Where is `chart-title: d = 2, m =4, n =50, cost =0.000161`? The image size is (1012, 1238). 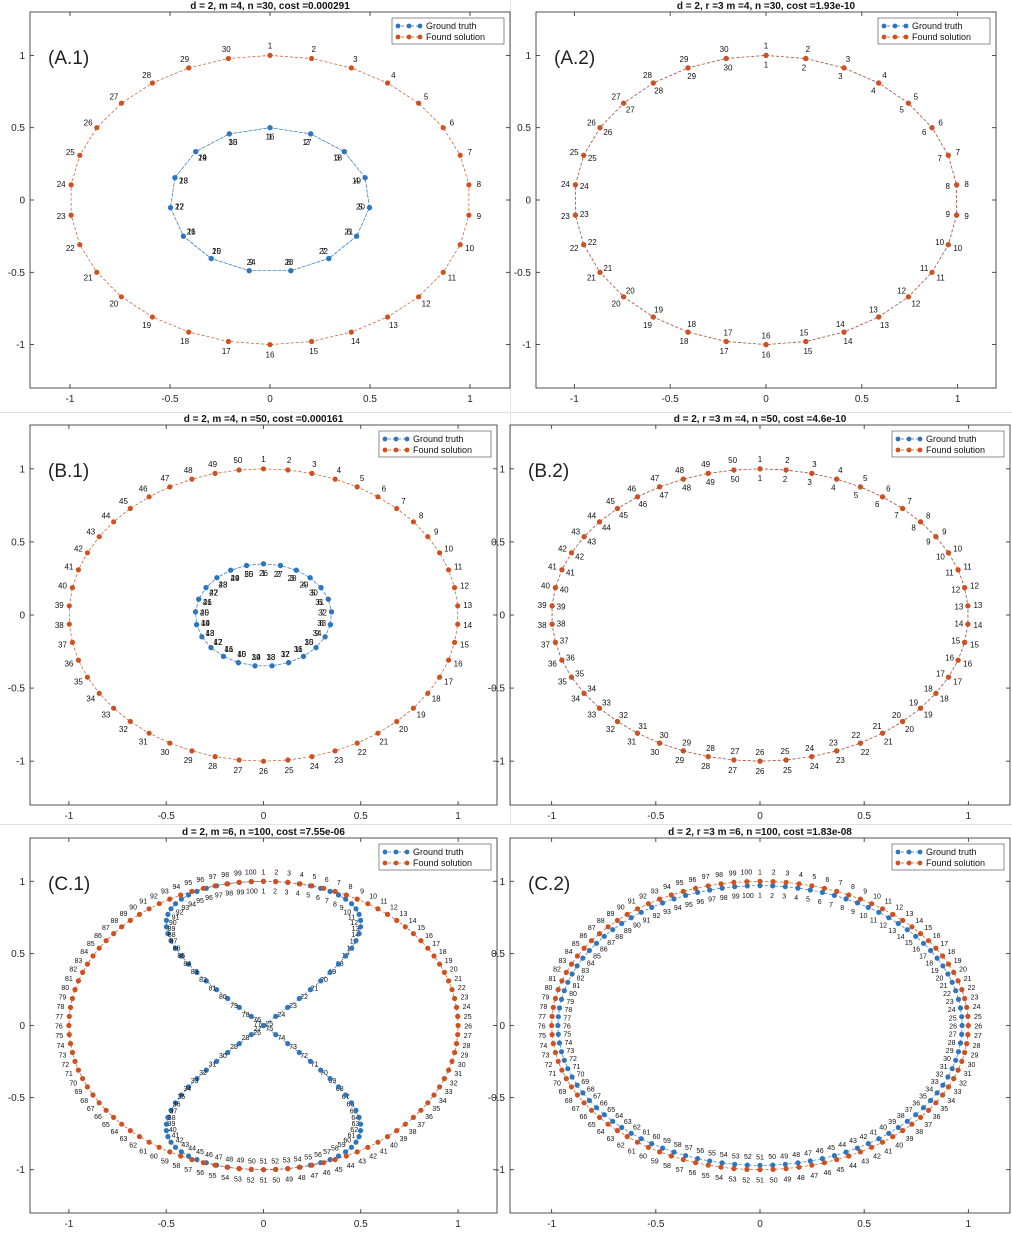
chart-title: d = 2, m =4, n =50, cost =0.000161 is located at coordinates (264, 419).